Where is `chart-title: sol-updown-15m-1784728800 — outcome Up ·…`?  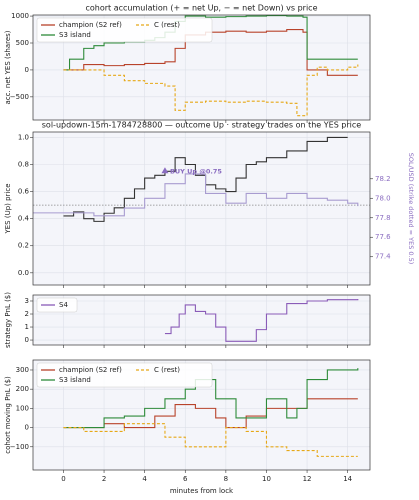 chart-title: sol-updown-15m-1784728800 — outcome Up ·… is located at coordinates (202, 125).